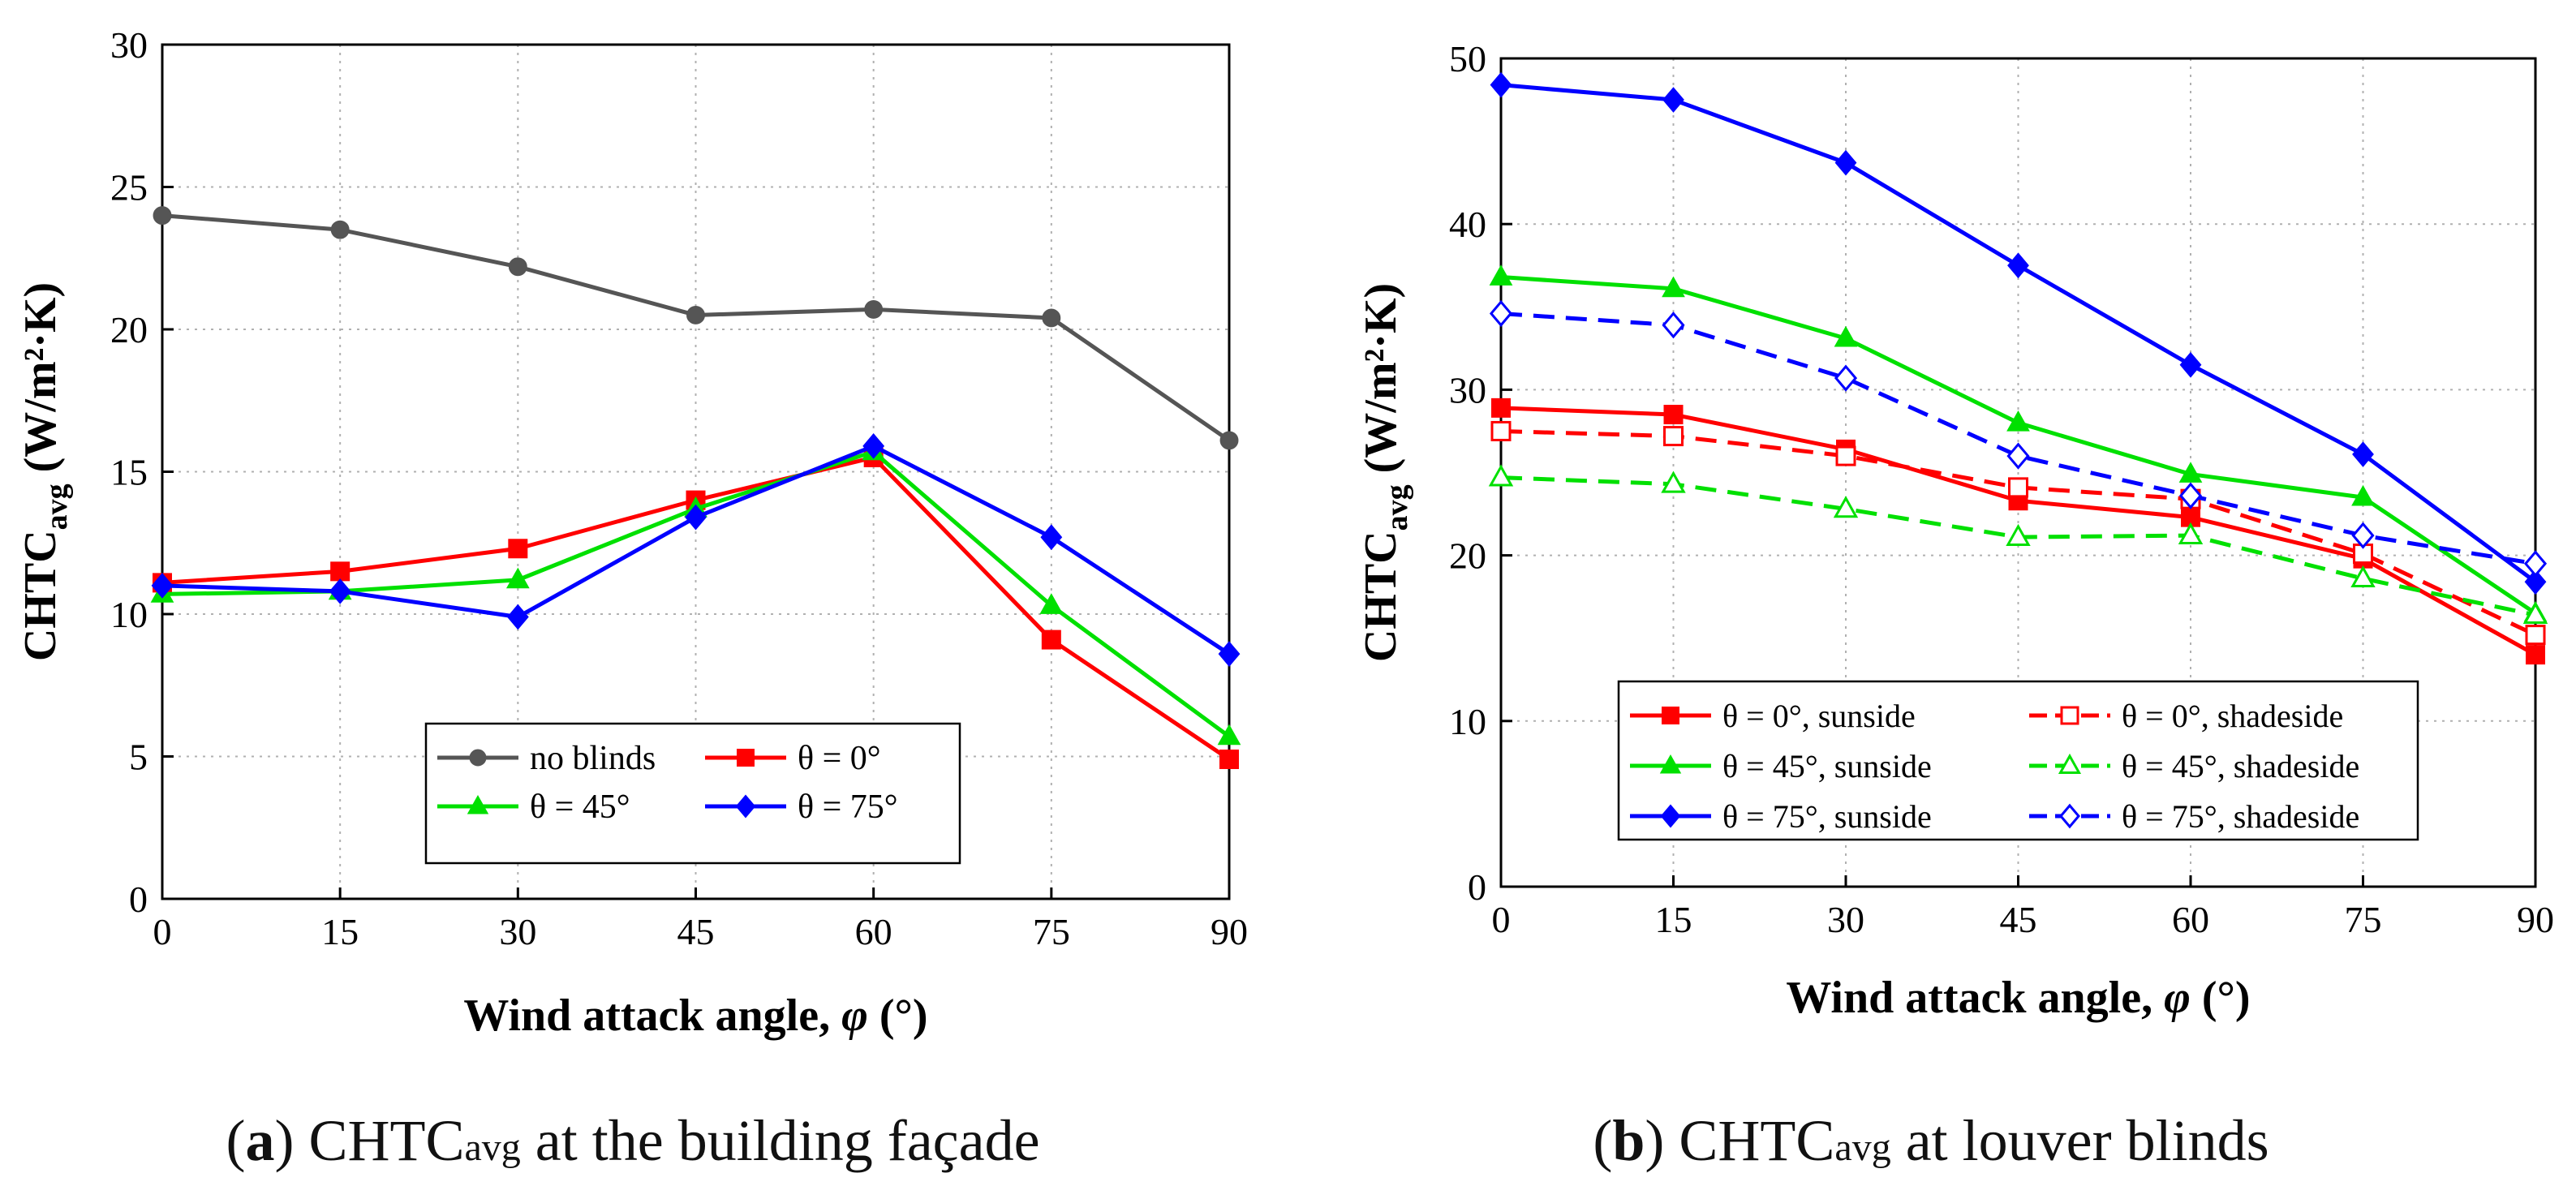 The height and width of the screenshot is (1186, 2576). Describe the element at coordinates (1501, 919) in the screenshot. I see `x-tick-label: 0` at that location.